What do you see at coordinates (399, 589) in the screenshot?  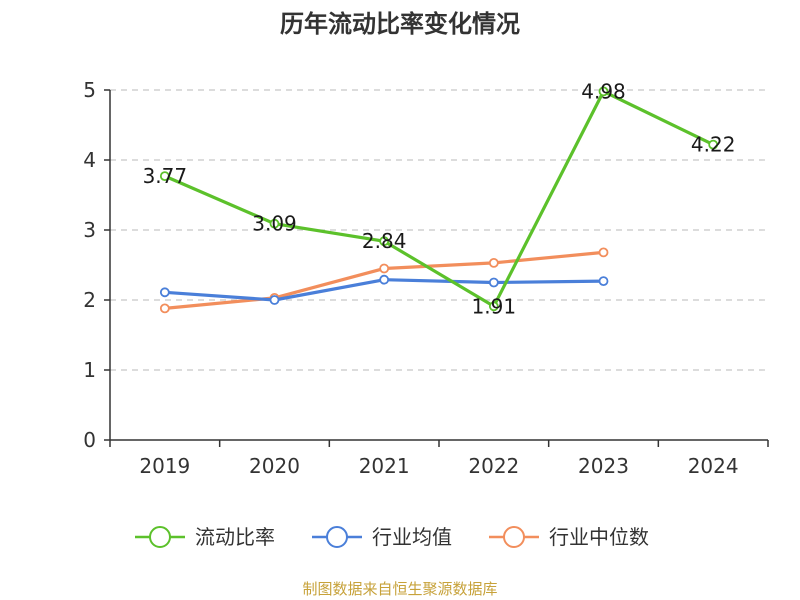 I see `source-note: 制图数据来自恒生聚源数据库` at bounding box center [399, 589].